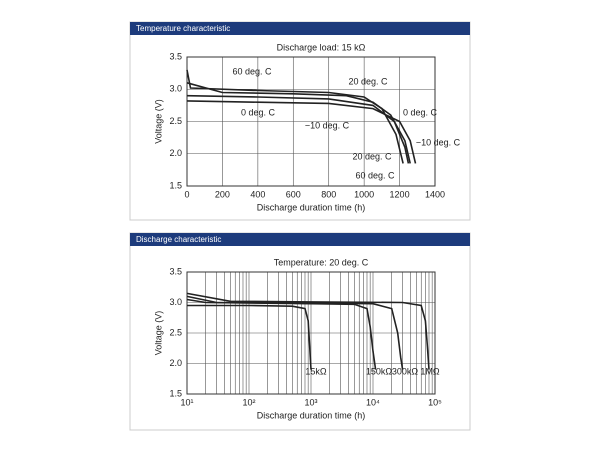  What do you see at coordinates (435, 402) in the screenshot?
I see `x-tick-label: 10⁵` at bounding box center [435, 402].